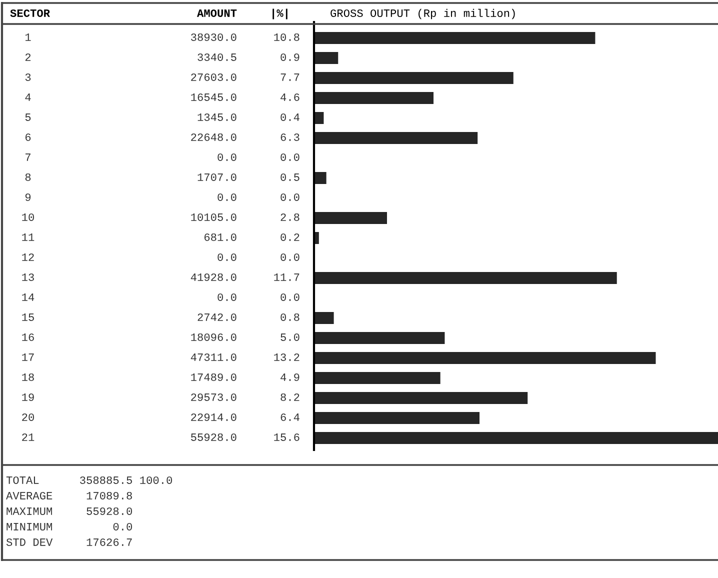  I want to click on y-tick-label: 3, so click(28, 77).